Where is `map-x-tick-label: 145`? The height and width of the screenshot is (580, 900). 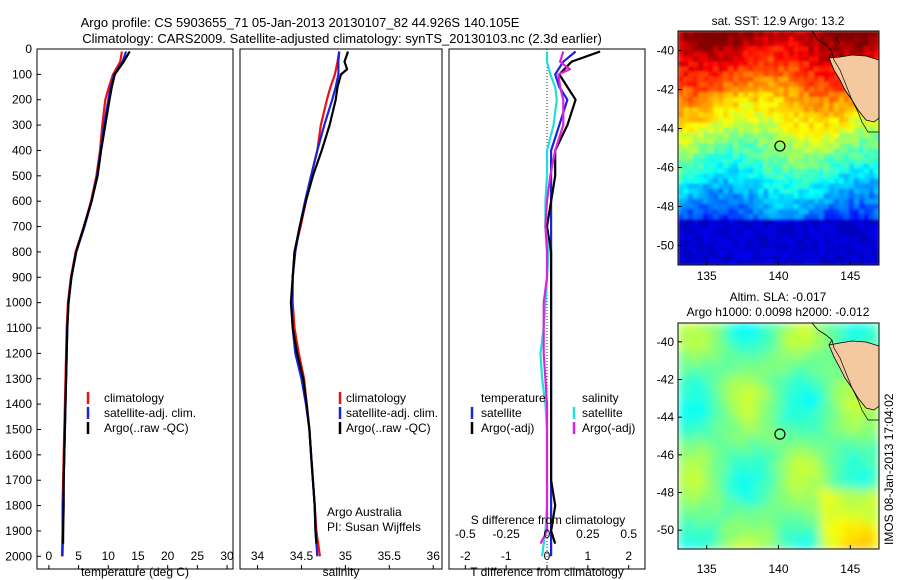 map-x-tick-label: 145 is located at coordinates (850, 276).